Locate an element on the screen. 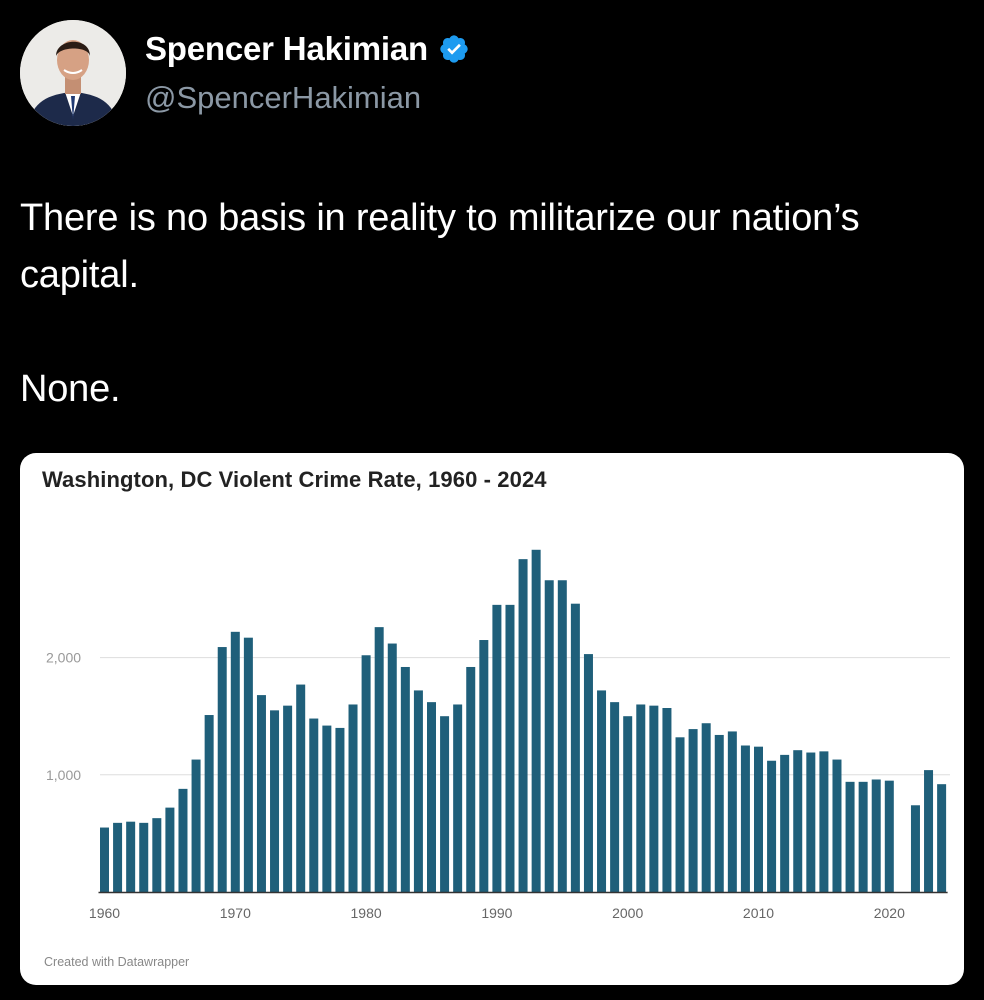 Image resolution: width=984 pixels, height=1000 pixels. tweet-text-line: None. is located at coordinates (70, 389).